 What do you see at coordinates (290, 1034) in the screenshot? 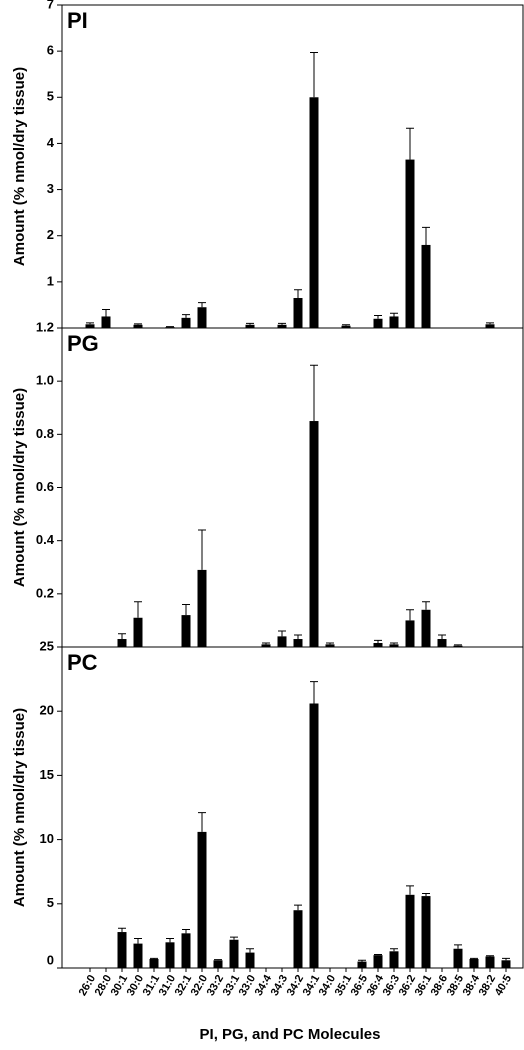
I see `x-axis-label: PI, PG, and PC Molecules` at bounding box center [290, 1034].